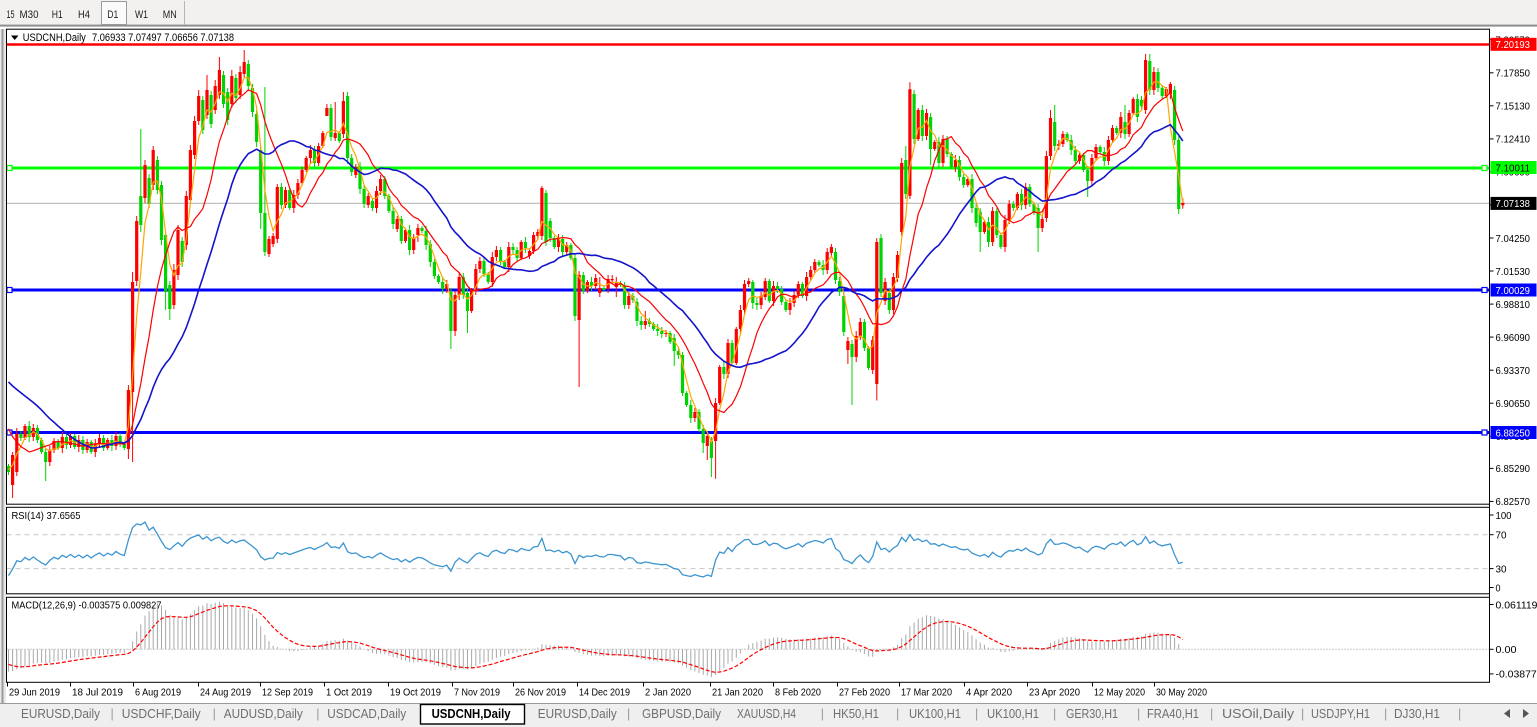 The width and height of the screenshot is (1537, 727). Describe the element at coordinates (1513, 371) in the screenshot. I see `svg-text: 6.93370` at that location.